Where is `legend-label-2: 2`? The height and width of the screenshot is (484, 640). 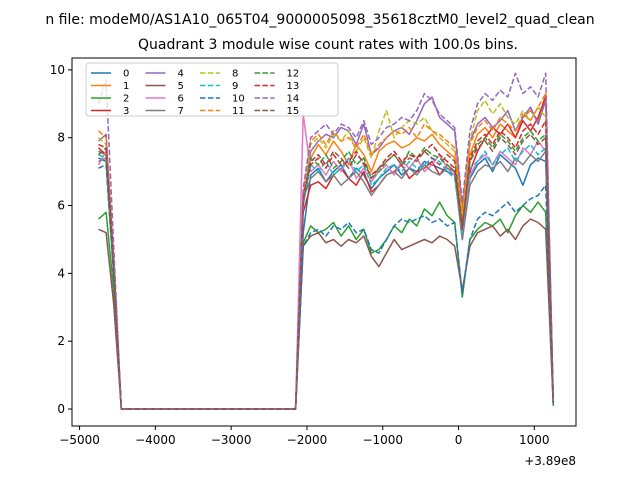 legend-label-2: 2 is located at coordinates (126, 99).